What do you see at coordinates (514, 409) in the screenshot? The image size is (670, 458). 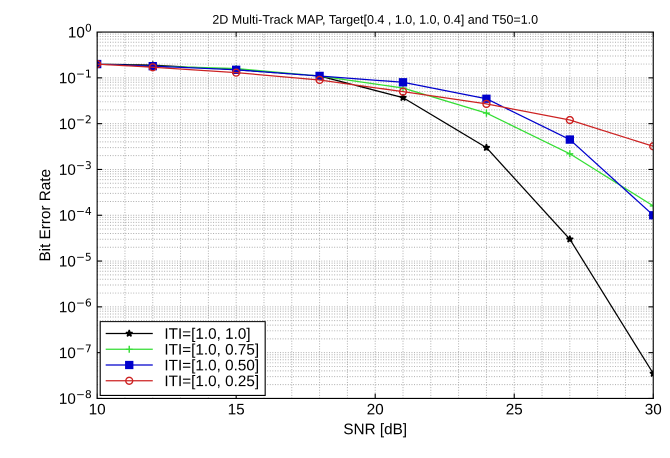 I see `x-tick-label: 25` at bounding box center [514, 409].